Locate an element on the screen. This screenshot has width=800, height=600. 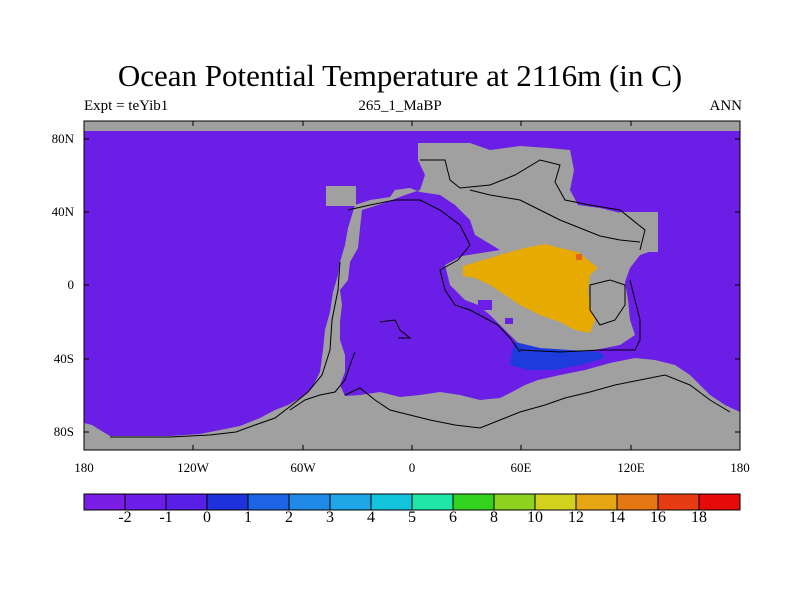
coastline-gondwana is located at coordinates (537, 401).